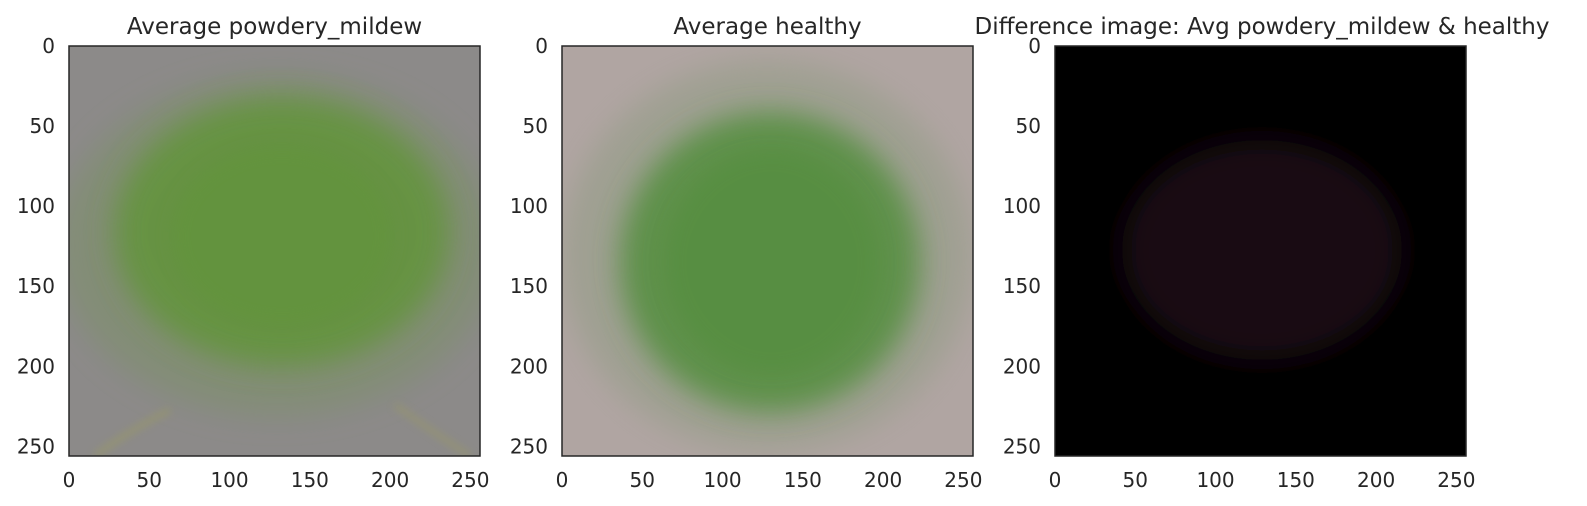 The image size is (1587, 506). Describe the element at coordinates (767, 27) in the screenshot. I see `panel-title: Average healthy` at that location.